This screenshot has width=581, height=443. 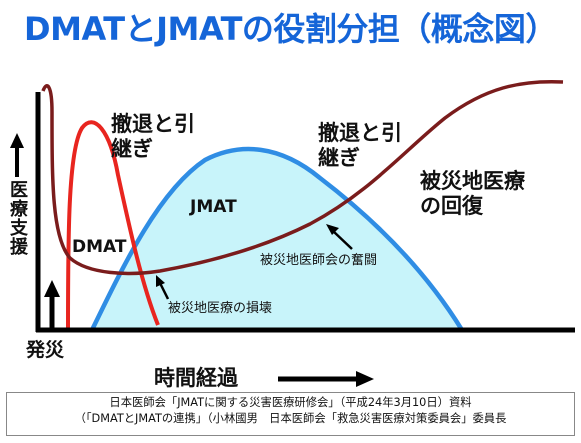 I want to click on pointer-arrow-damage-icon, so click(x=163, y=287).